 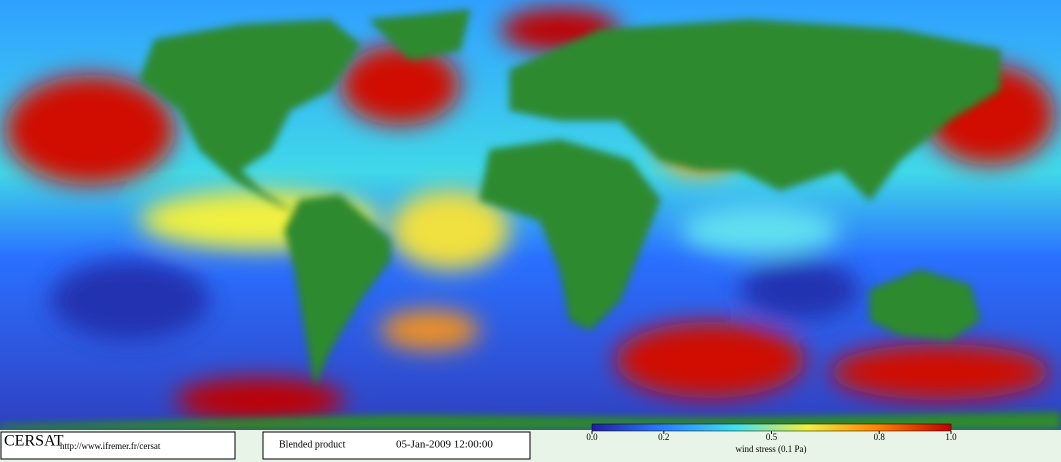 I want to click on colorbar-tick-label: 1.0, so click(x=951, y=437).